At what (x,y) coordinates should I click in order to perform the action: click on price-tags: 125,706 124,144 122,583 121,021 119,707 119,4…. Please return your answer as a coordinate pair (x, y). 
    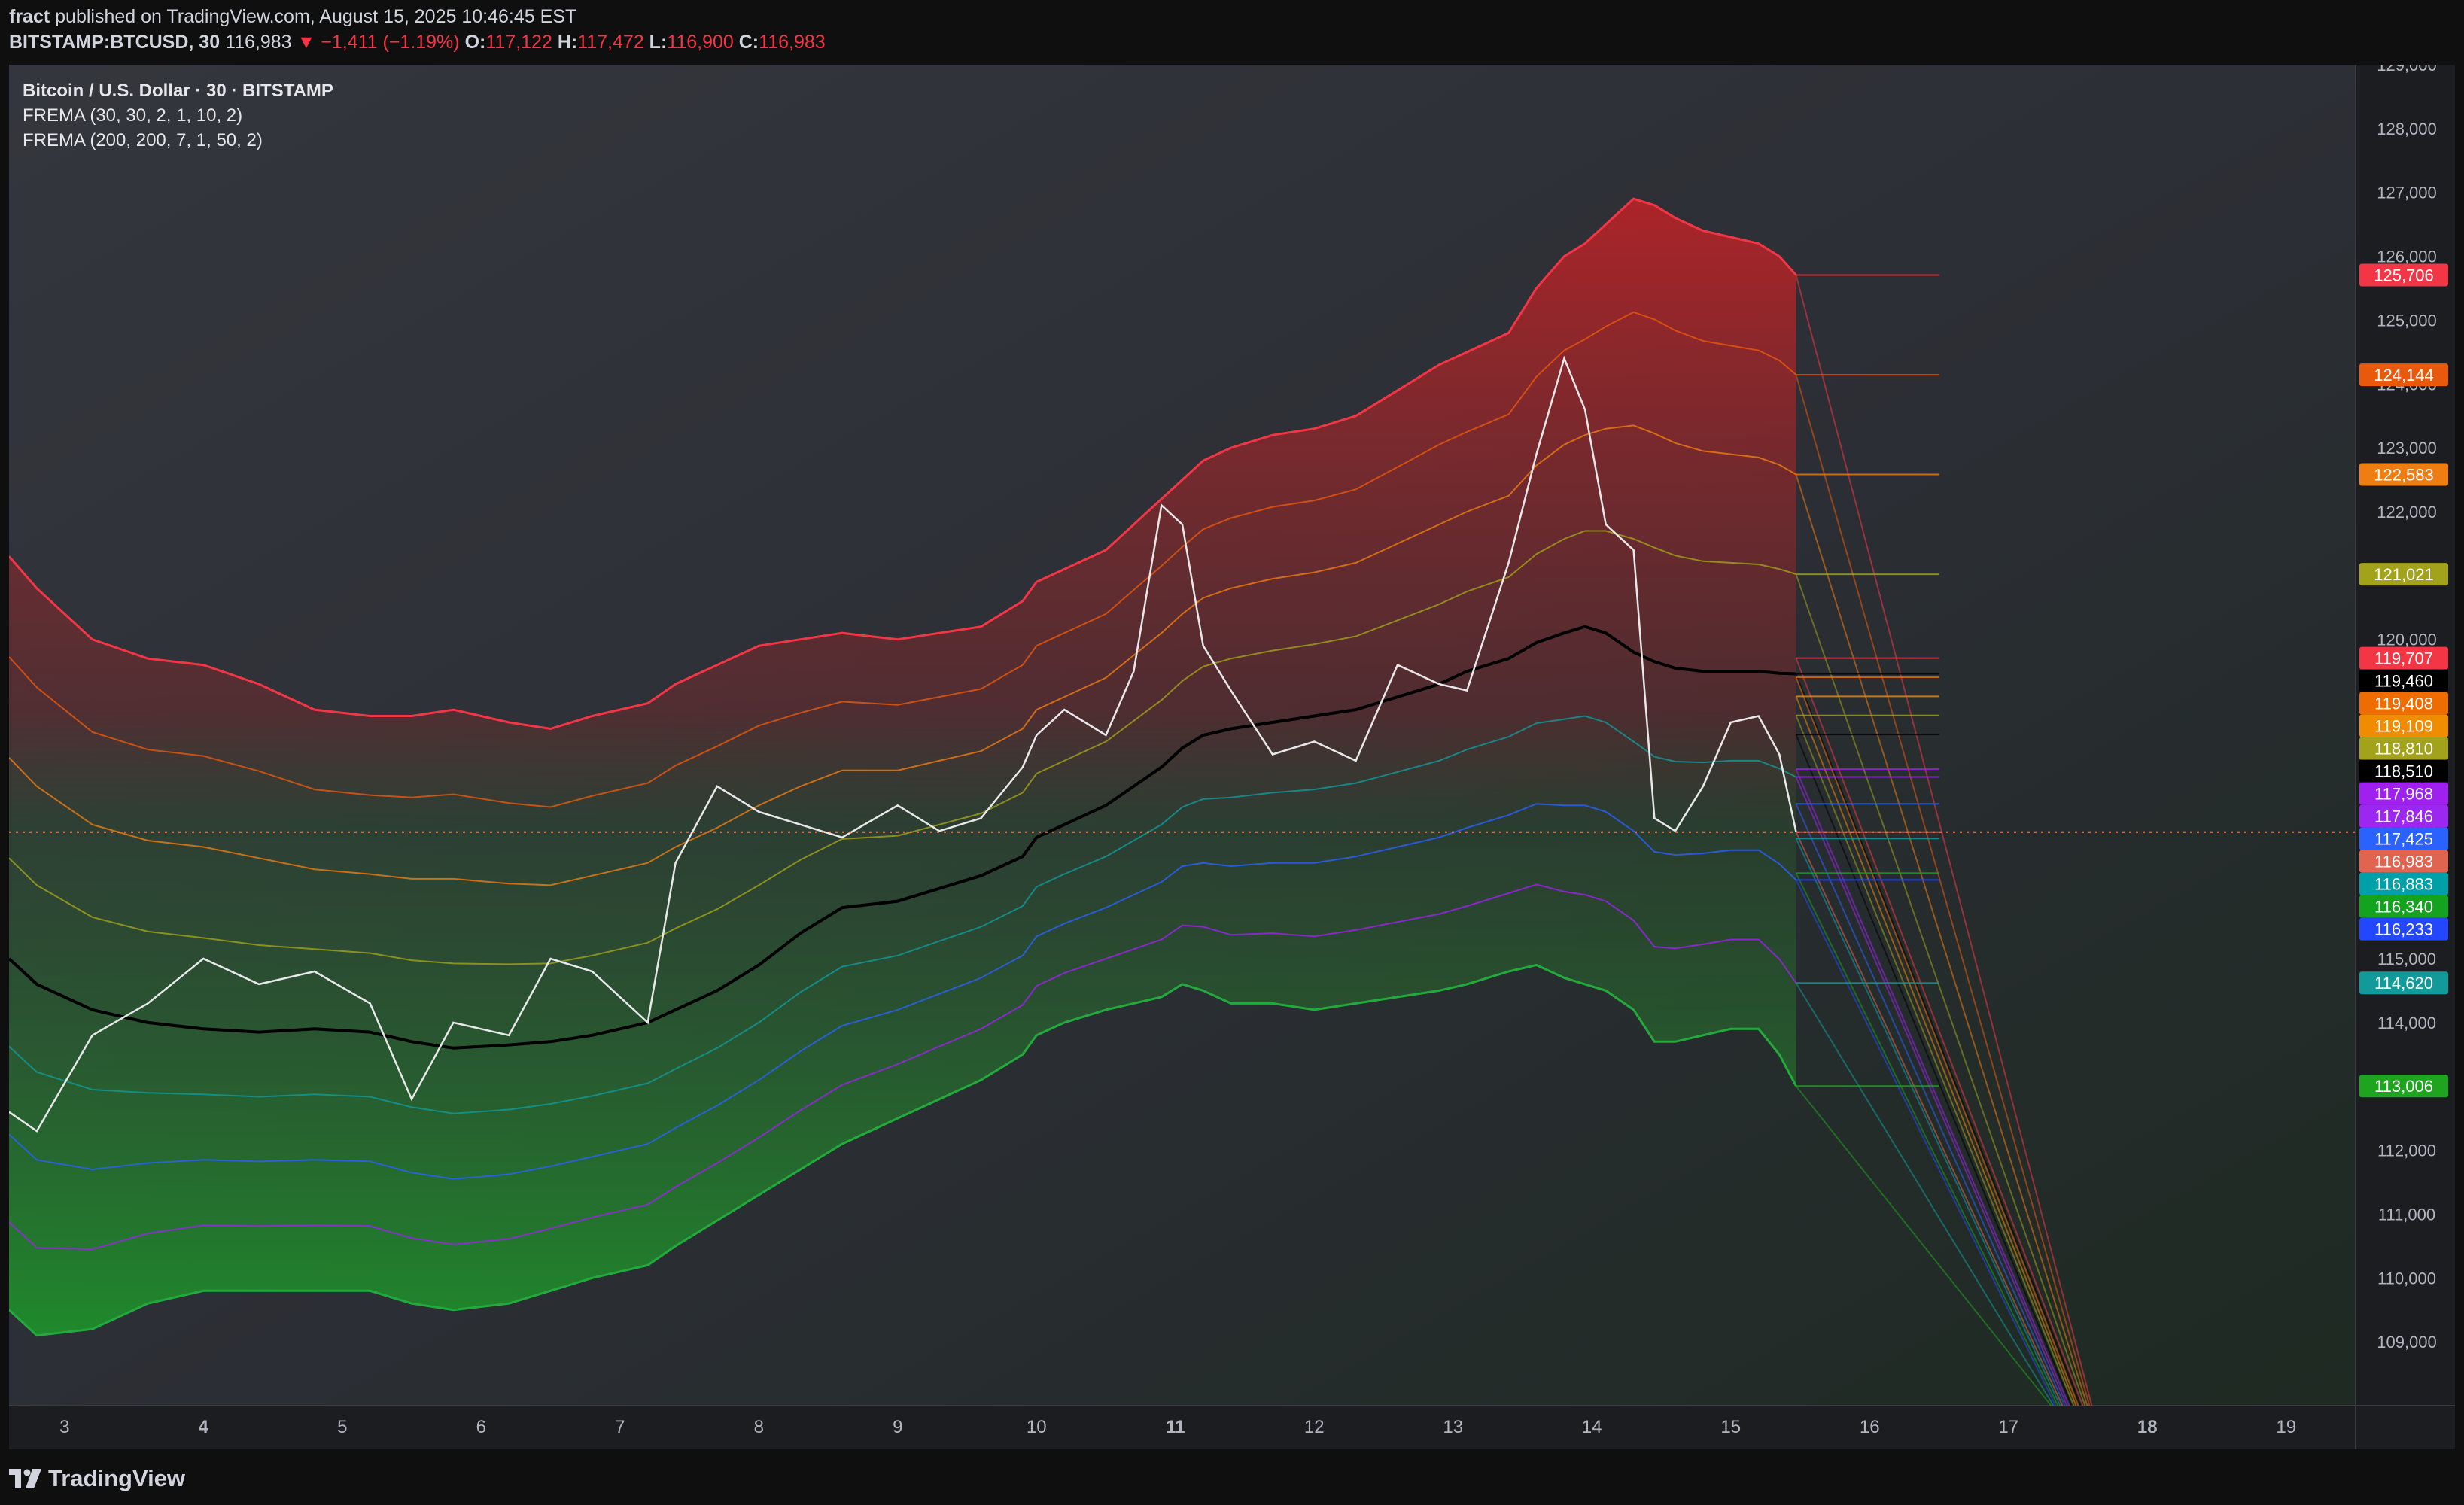
    Looking at the image, I should click on (2403, 680).